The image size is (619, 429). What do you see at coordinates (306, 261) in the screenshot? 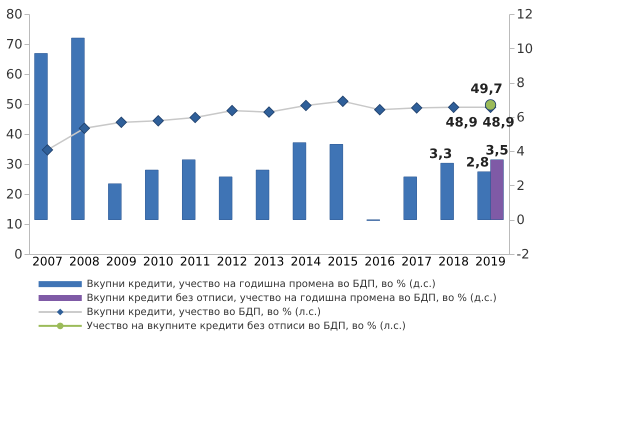
I see `x-tick-label: 2014` at bounding box center [306, 261].